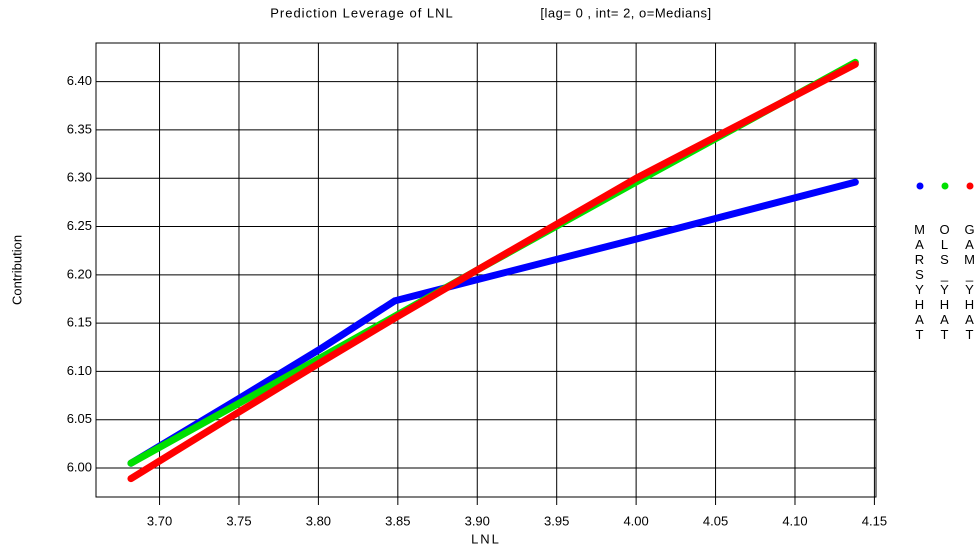 The width and height of the screenshot is (976, 548). I want to click on y-axis-label: Contribution, so click(16, 270).